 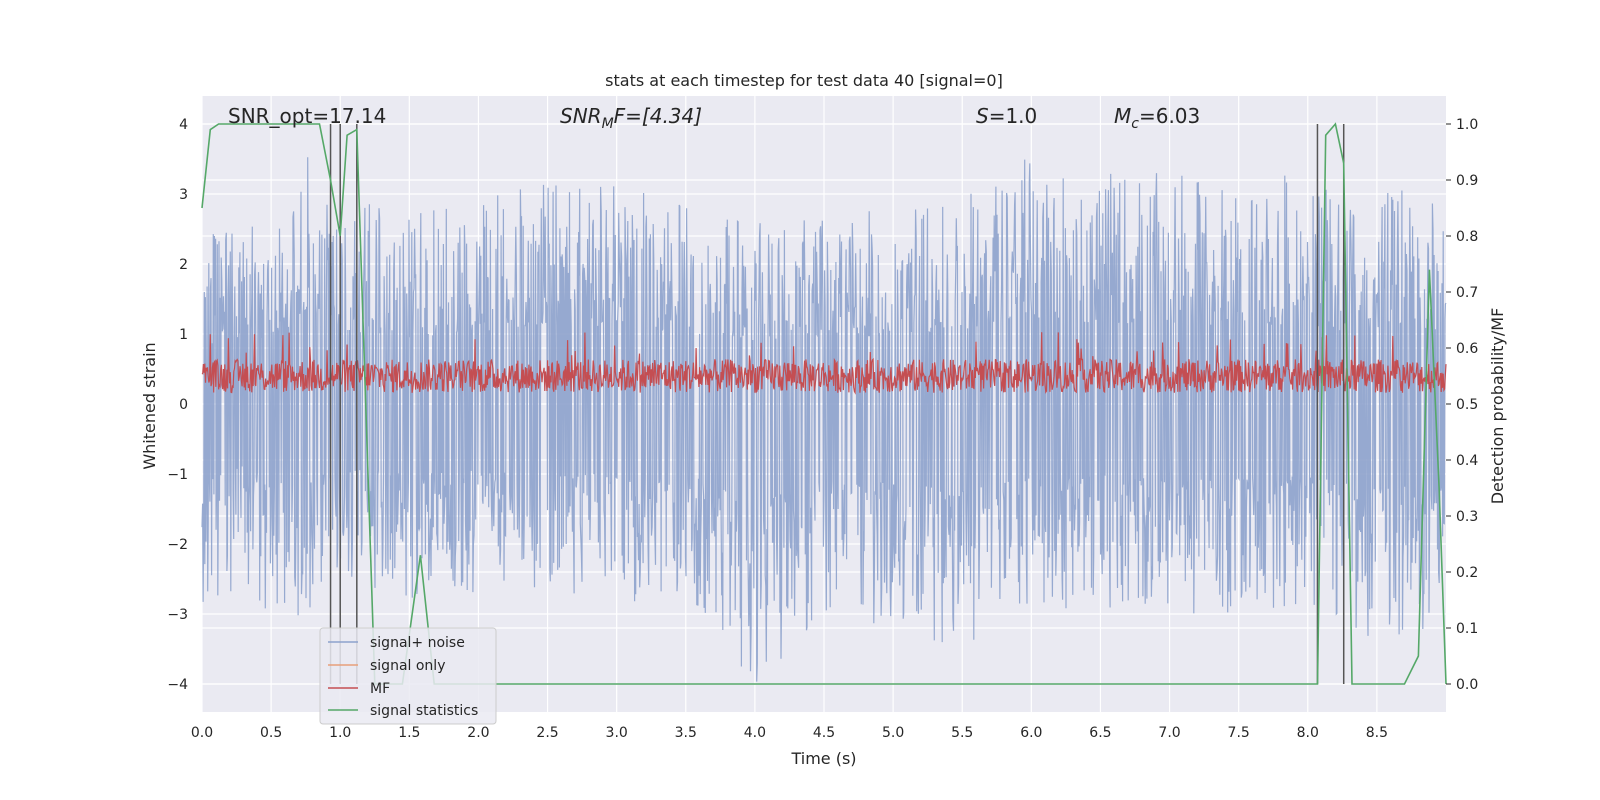 What do you see at coordinates (824, 733) in the screenshot?
I see `x-tick-label: 4.5` at bounding box center [824, 733].